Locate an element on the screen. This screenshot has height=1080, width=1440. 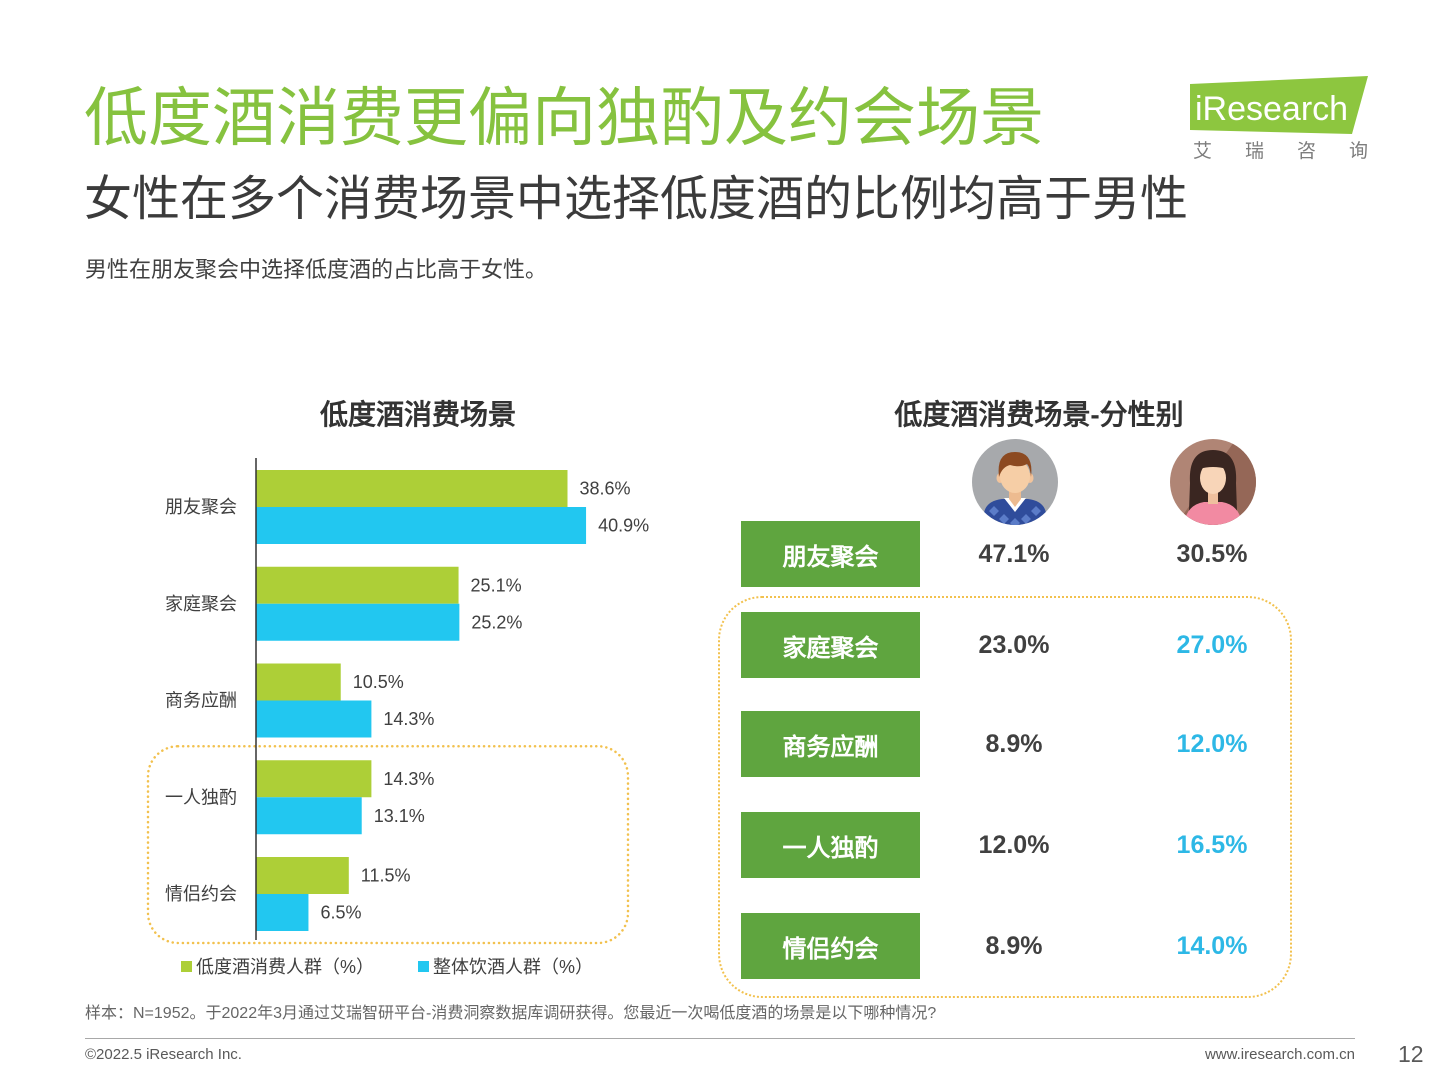
category-label: 商务应酬 is located at coordinates (201, 701).